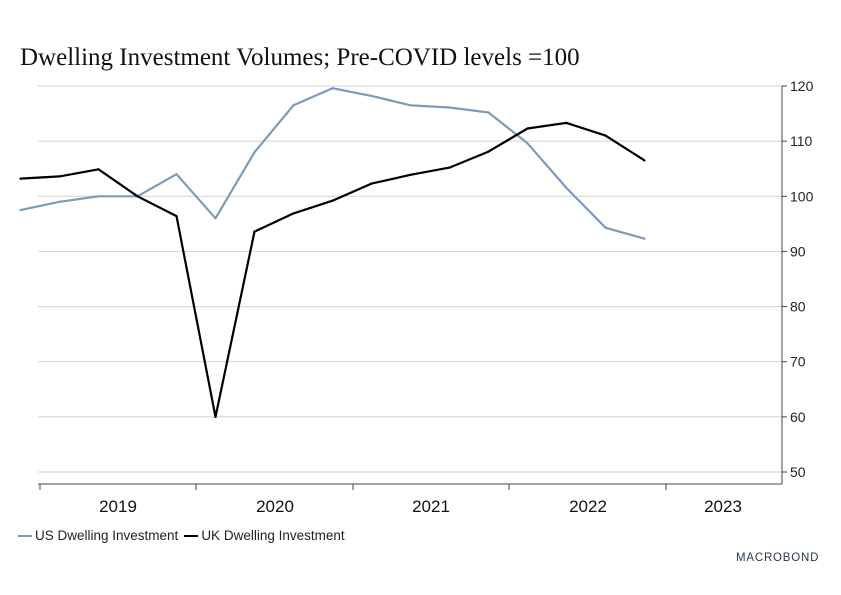 This screenshot has height=595, width=841. I want to click on macrobond-logo: MACROBOND, so click(778, 558).